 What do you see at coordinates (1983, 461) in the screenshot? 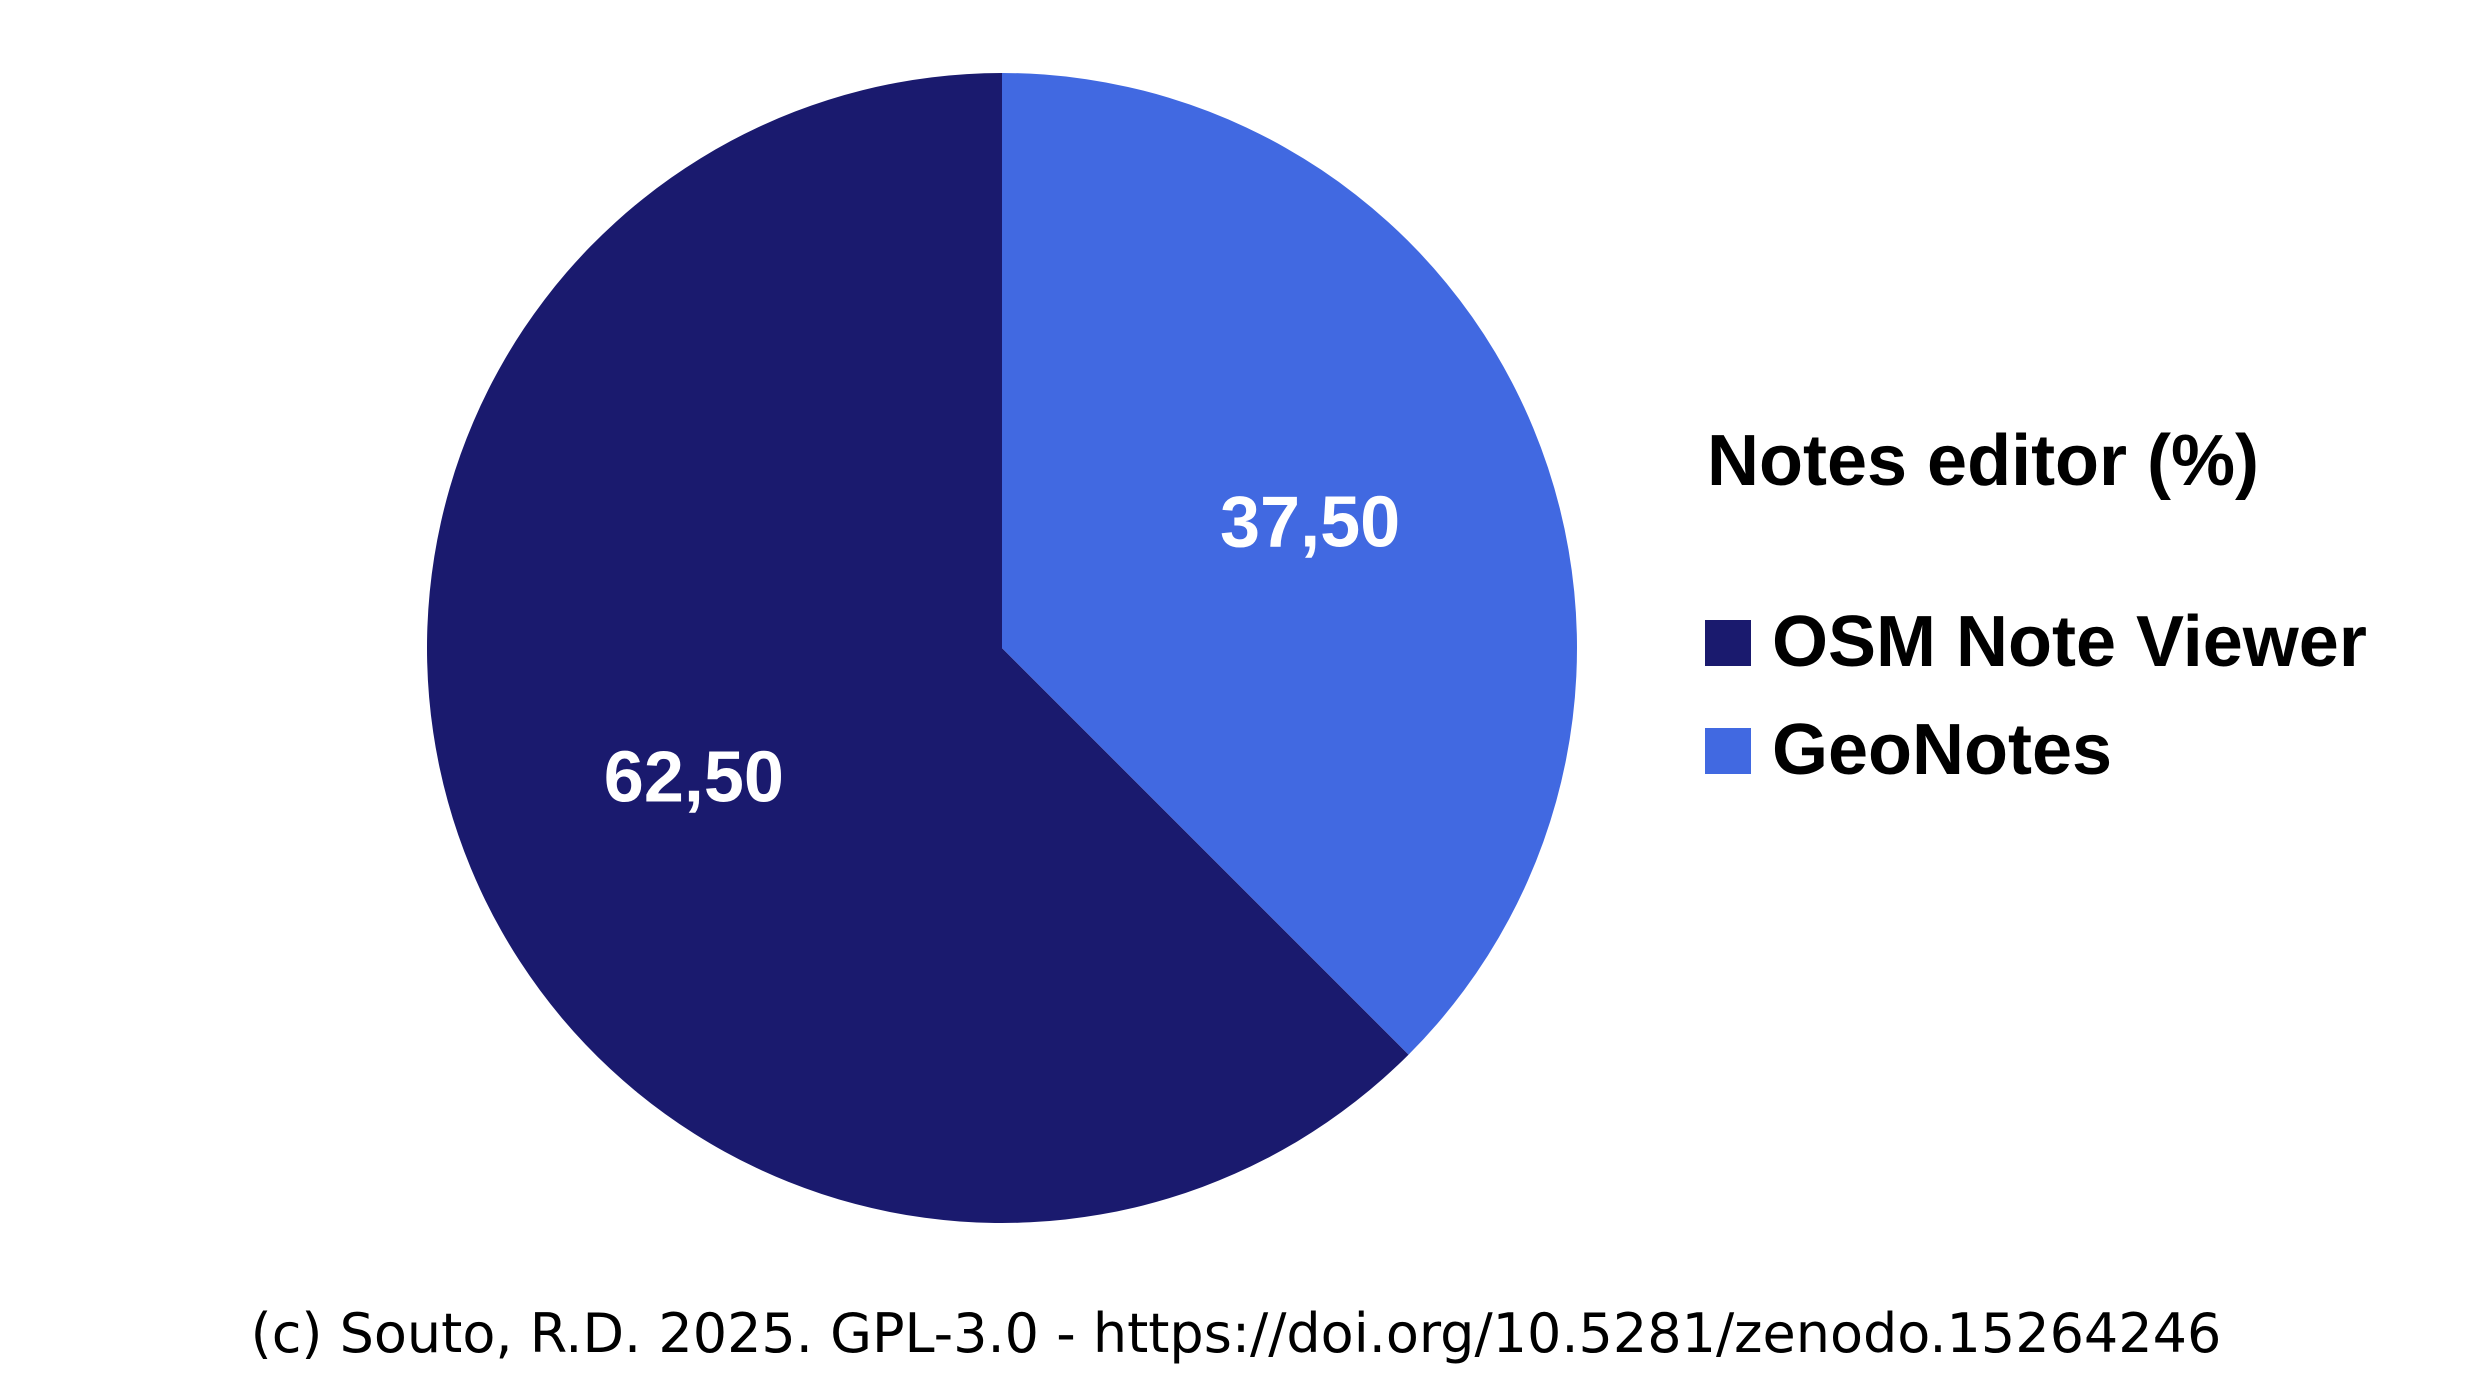
I see `legend-title: Notes editor (%)` at bounding box center [1983, 461].